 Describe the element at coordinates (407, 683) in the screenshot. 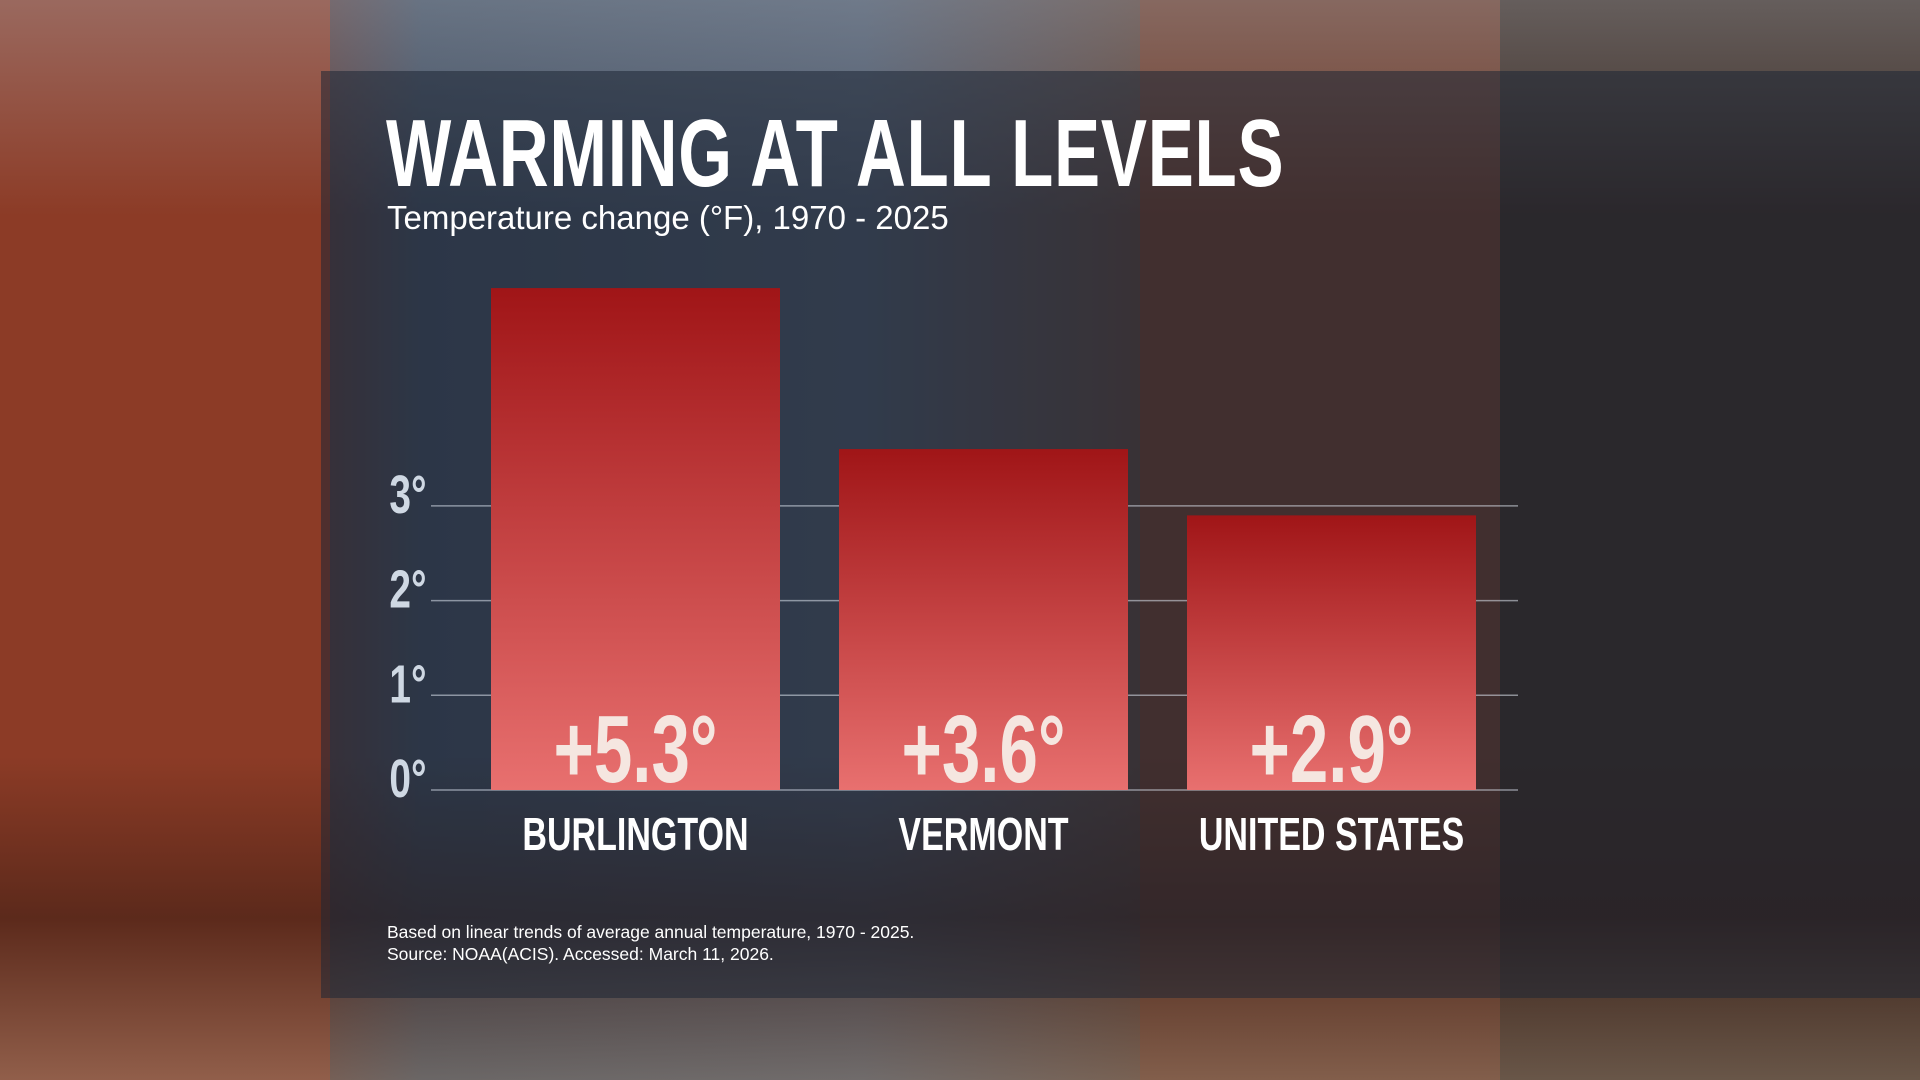

I see `y-tick-label: 1°` at that location.